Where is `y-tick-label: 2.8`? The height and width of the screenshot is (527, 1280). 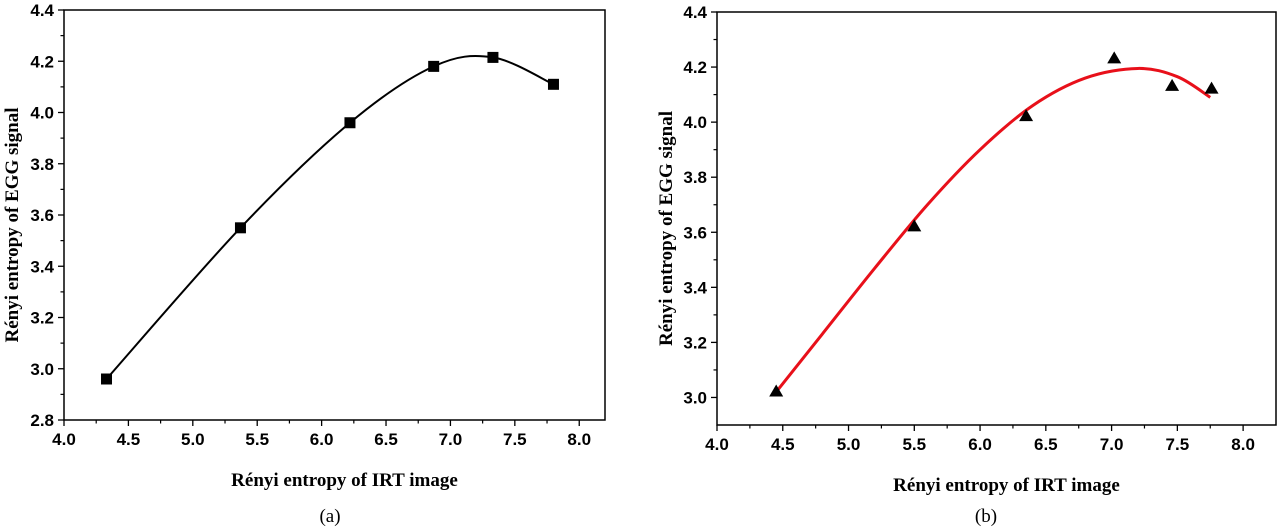 y-tick-label: 2.8 is located at coordinates (42, 420).